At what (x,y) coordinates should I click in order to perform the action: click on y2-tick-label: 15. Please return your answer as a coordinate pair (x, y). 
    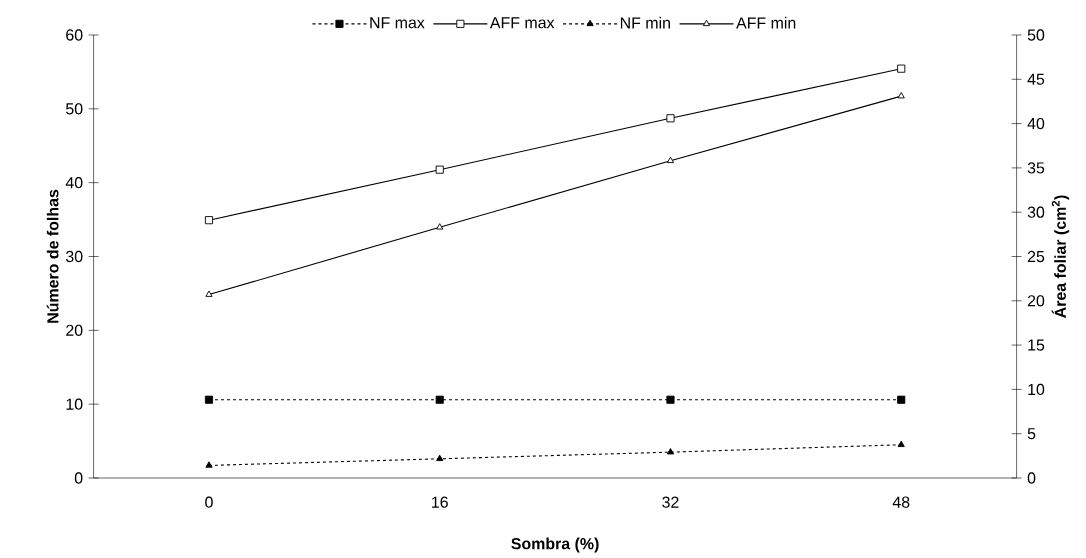
    Looking at the image, I should click on (1036, 345).